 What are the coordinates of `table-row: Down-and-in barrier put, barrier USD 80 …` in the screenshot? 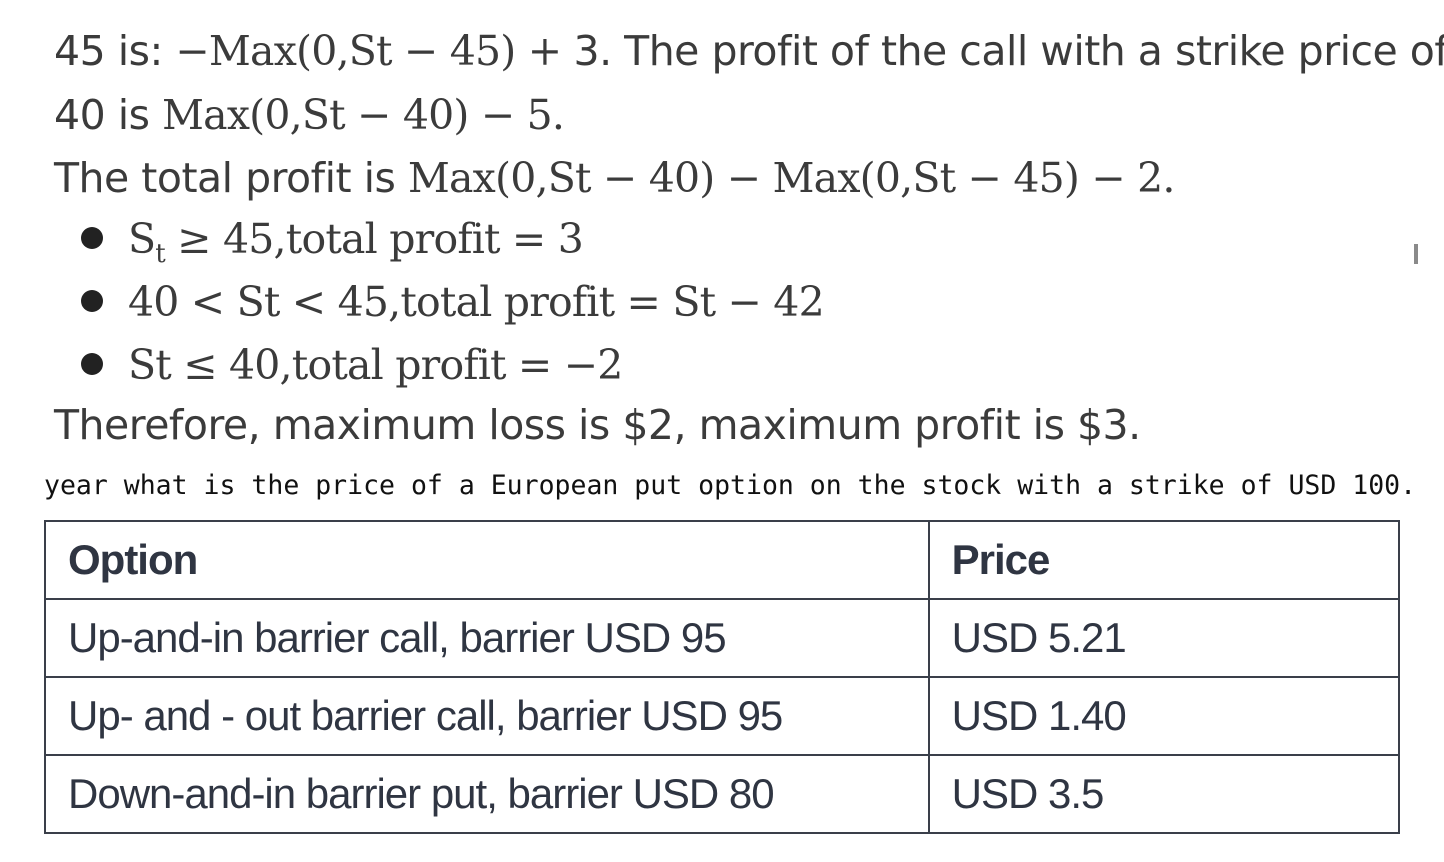 It's located at (722, 794).